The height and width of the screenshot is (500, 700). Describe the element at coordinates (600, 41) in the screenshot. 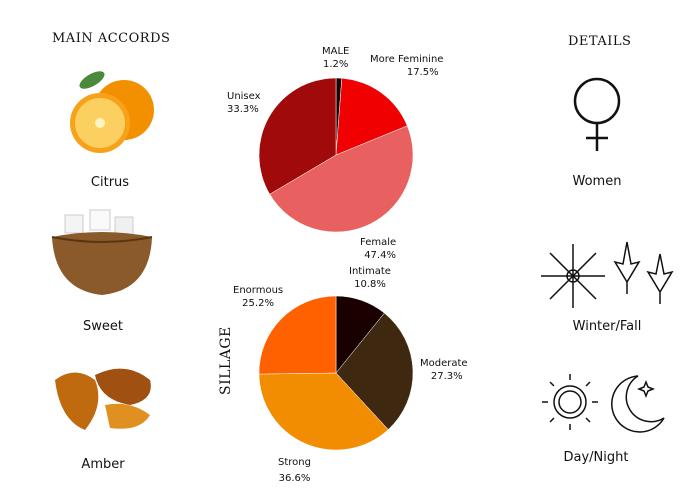

I see `details-title: DETAILS` at that location.